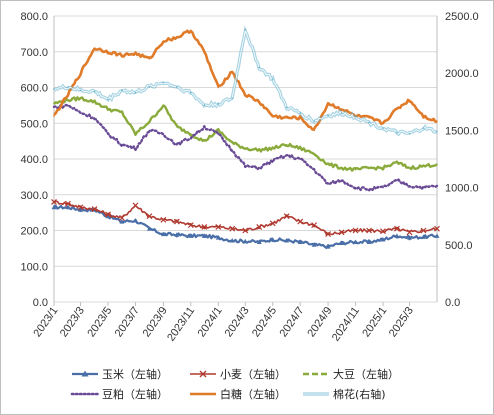 This screenshot has height=415, width=494. What do you see at coordinates (135, 394) in the screenshot?
I see `legend-label: 豆粕（左轴）` at bounding box center [135, 394].